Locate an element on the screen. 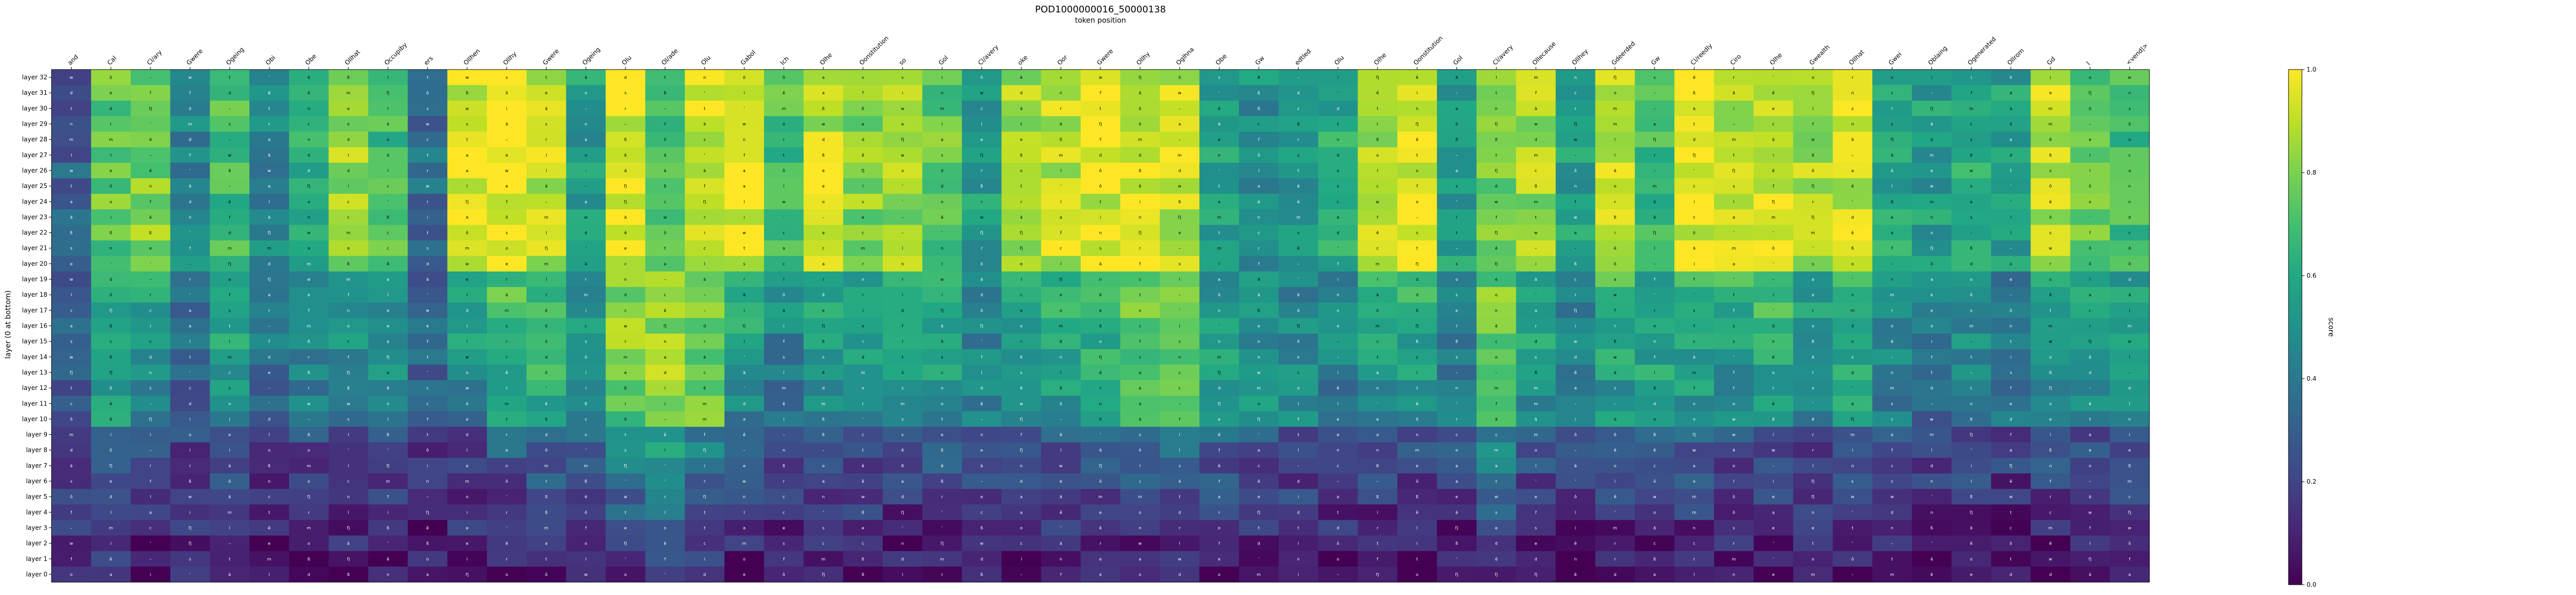  cell-glyph: n is located at coordinates (1575, 559).